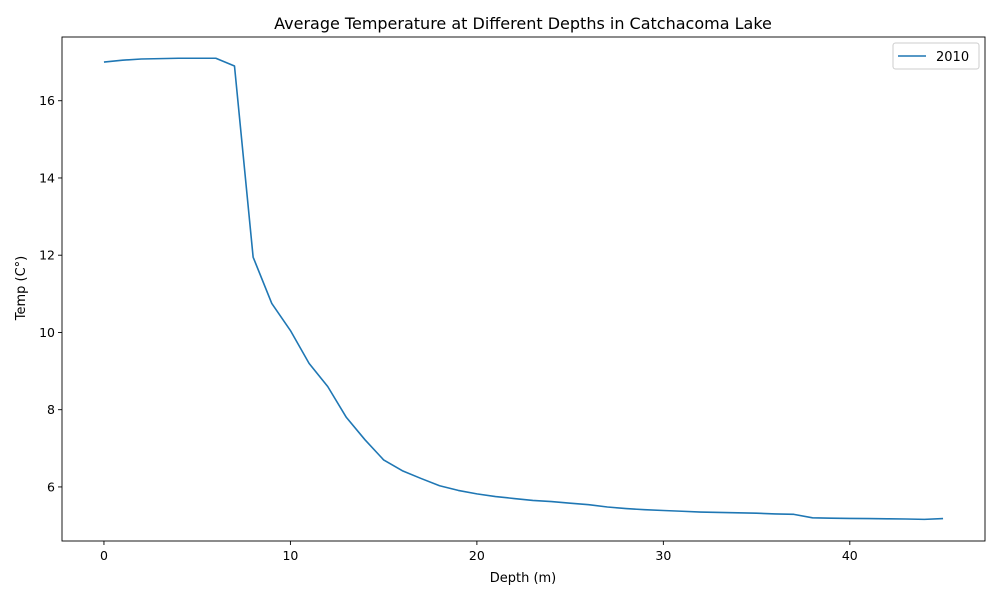 The width and height of the screenshot is (1000, 605). Describe the element at coordinates (477, 555) in the screenshot. I see `x-tick-label: 20` at that location.